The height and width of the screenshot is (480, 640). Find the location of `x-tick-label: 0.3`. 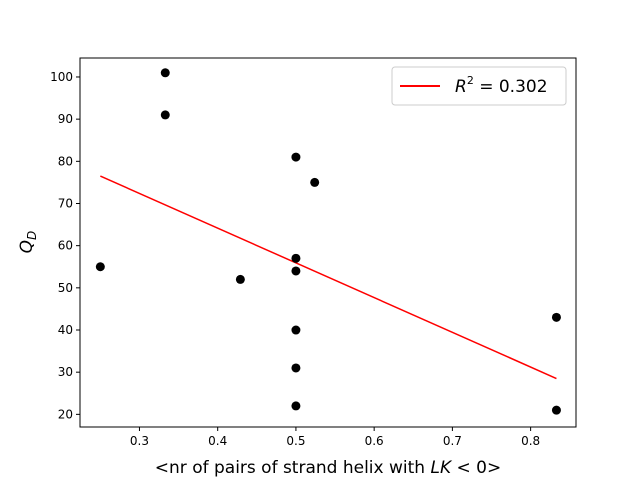

x-tick-label: 0.3 is located at coordinates (139, 441).